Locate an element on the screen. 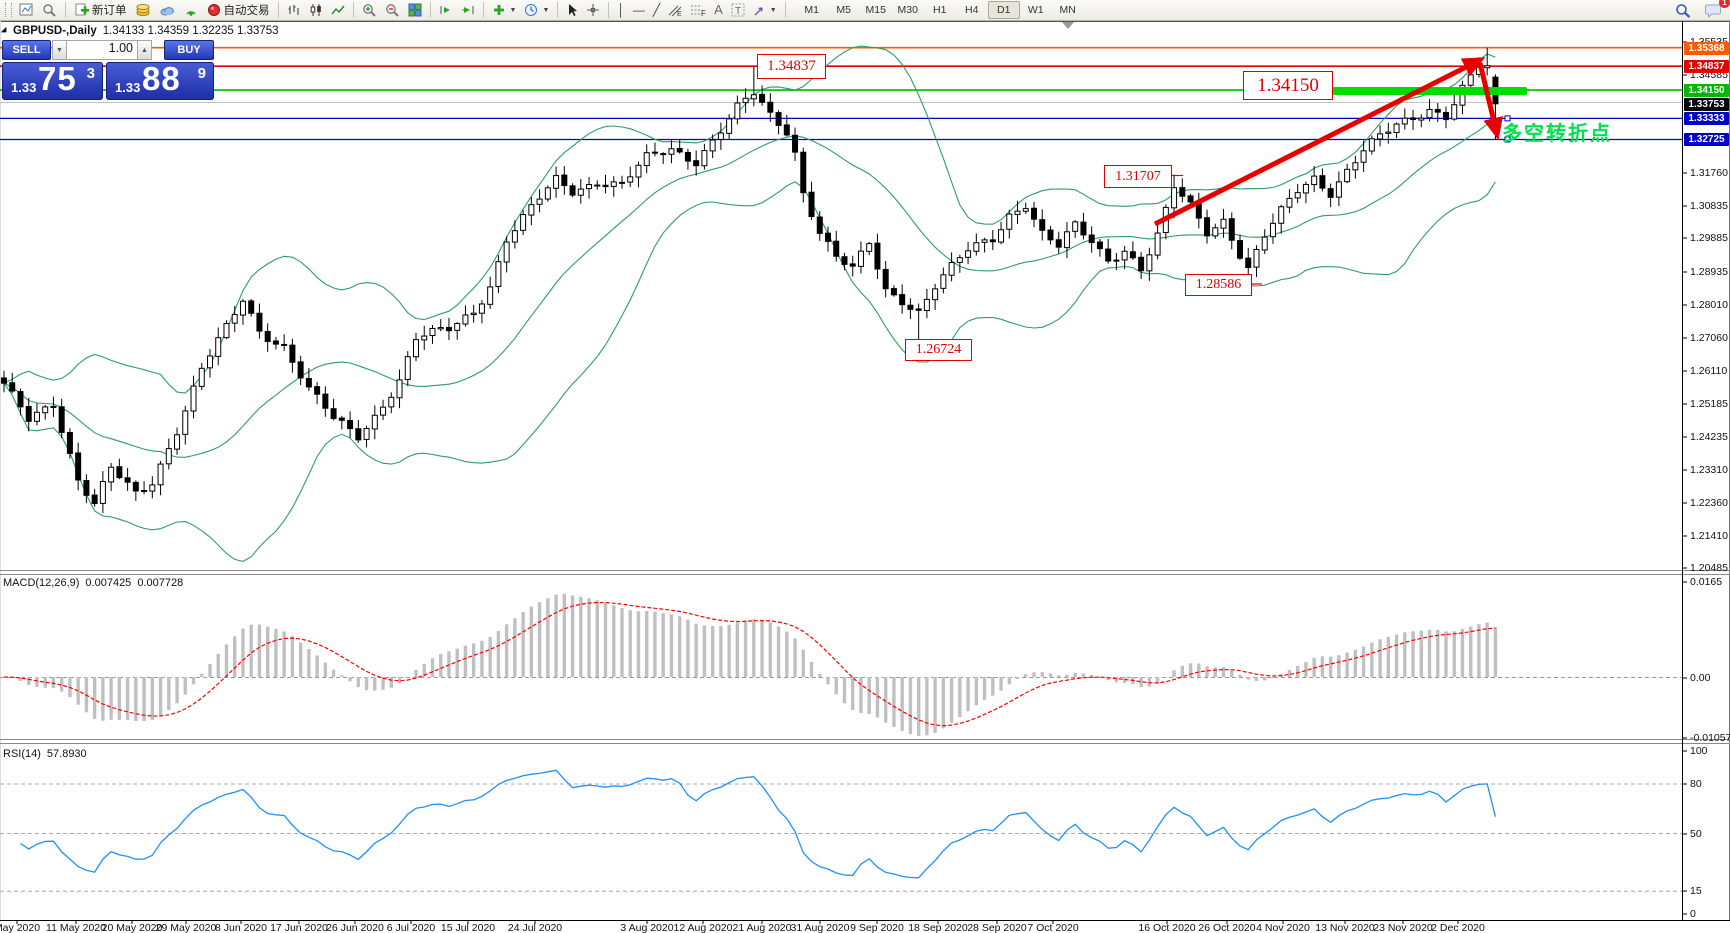  profiles-icon is located at coordinates (49, 10).